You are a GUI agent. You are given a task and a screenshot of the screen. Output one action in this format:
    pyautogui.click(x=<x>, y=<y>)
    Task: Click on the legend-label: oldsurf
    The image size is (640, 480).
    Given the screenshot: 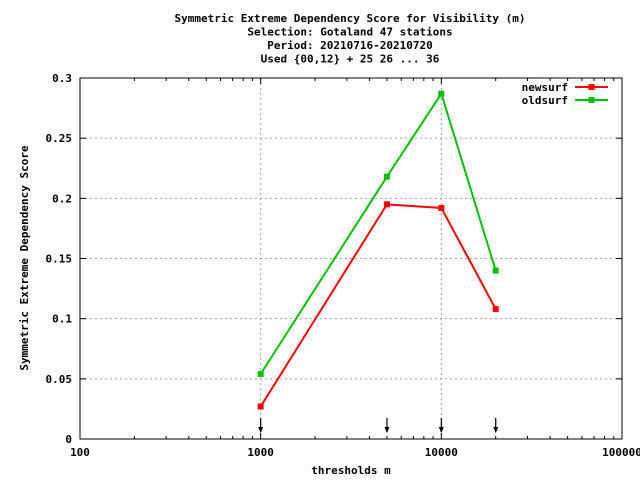 What is the action you would take?
    pyautogui.click(x=545, y=100)
    